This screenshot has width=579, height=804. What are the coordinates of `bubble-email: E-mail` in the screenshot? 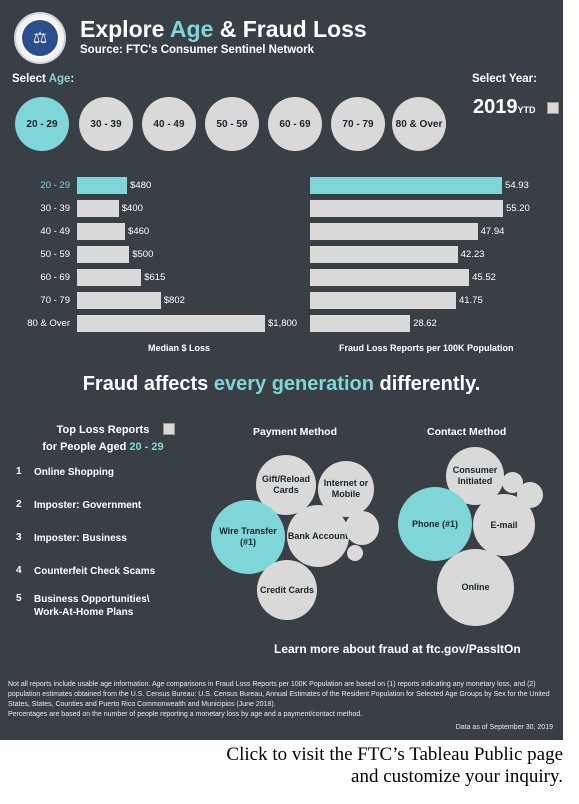 It's located at (504, 525).